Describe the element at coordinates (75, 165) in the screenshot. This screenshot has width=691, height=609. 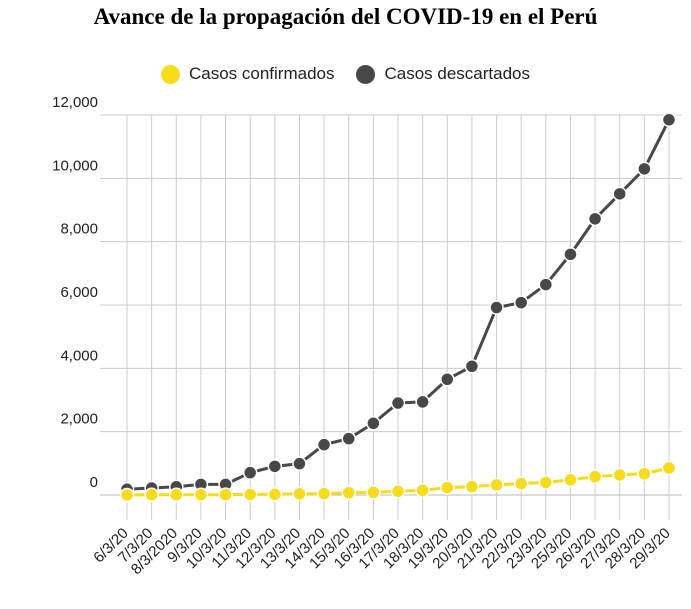
I see `y-tick-label: 10,000` at that location.